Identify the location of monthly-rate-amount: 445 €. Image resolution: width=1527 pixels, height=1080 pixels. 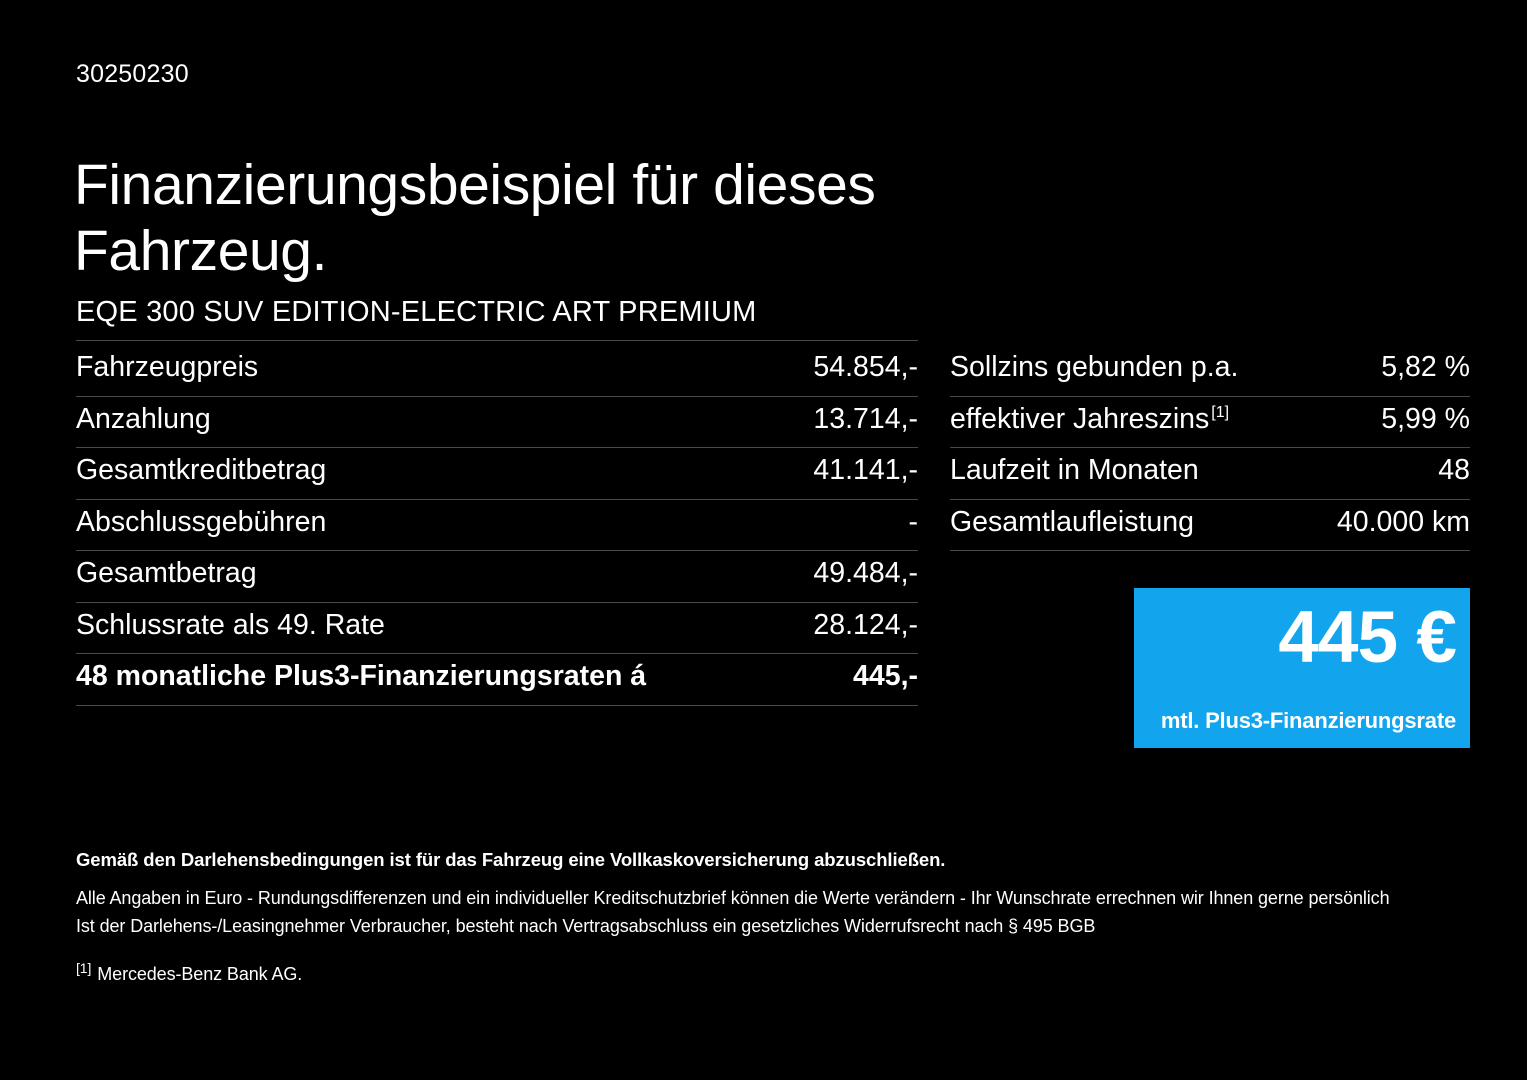
(1367, 637).